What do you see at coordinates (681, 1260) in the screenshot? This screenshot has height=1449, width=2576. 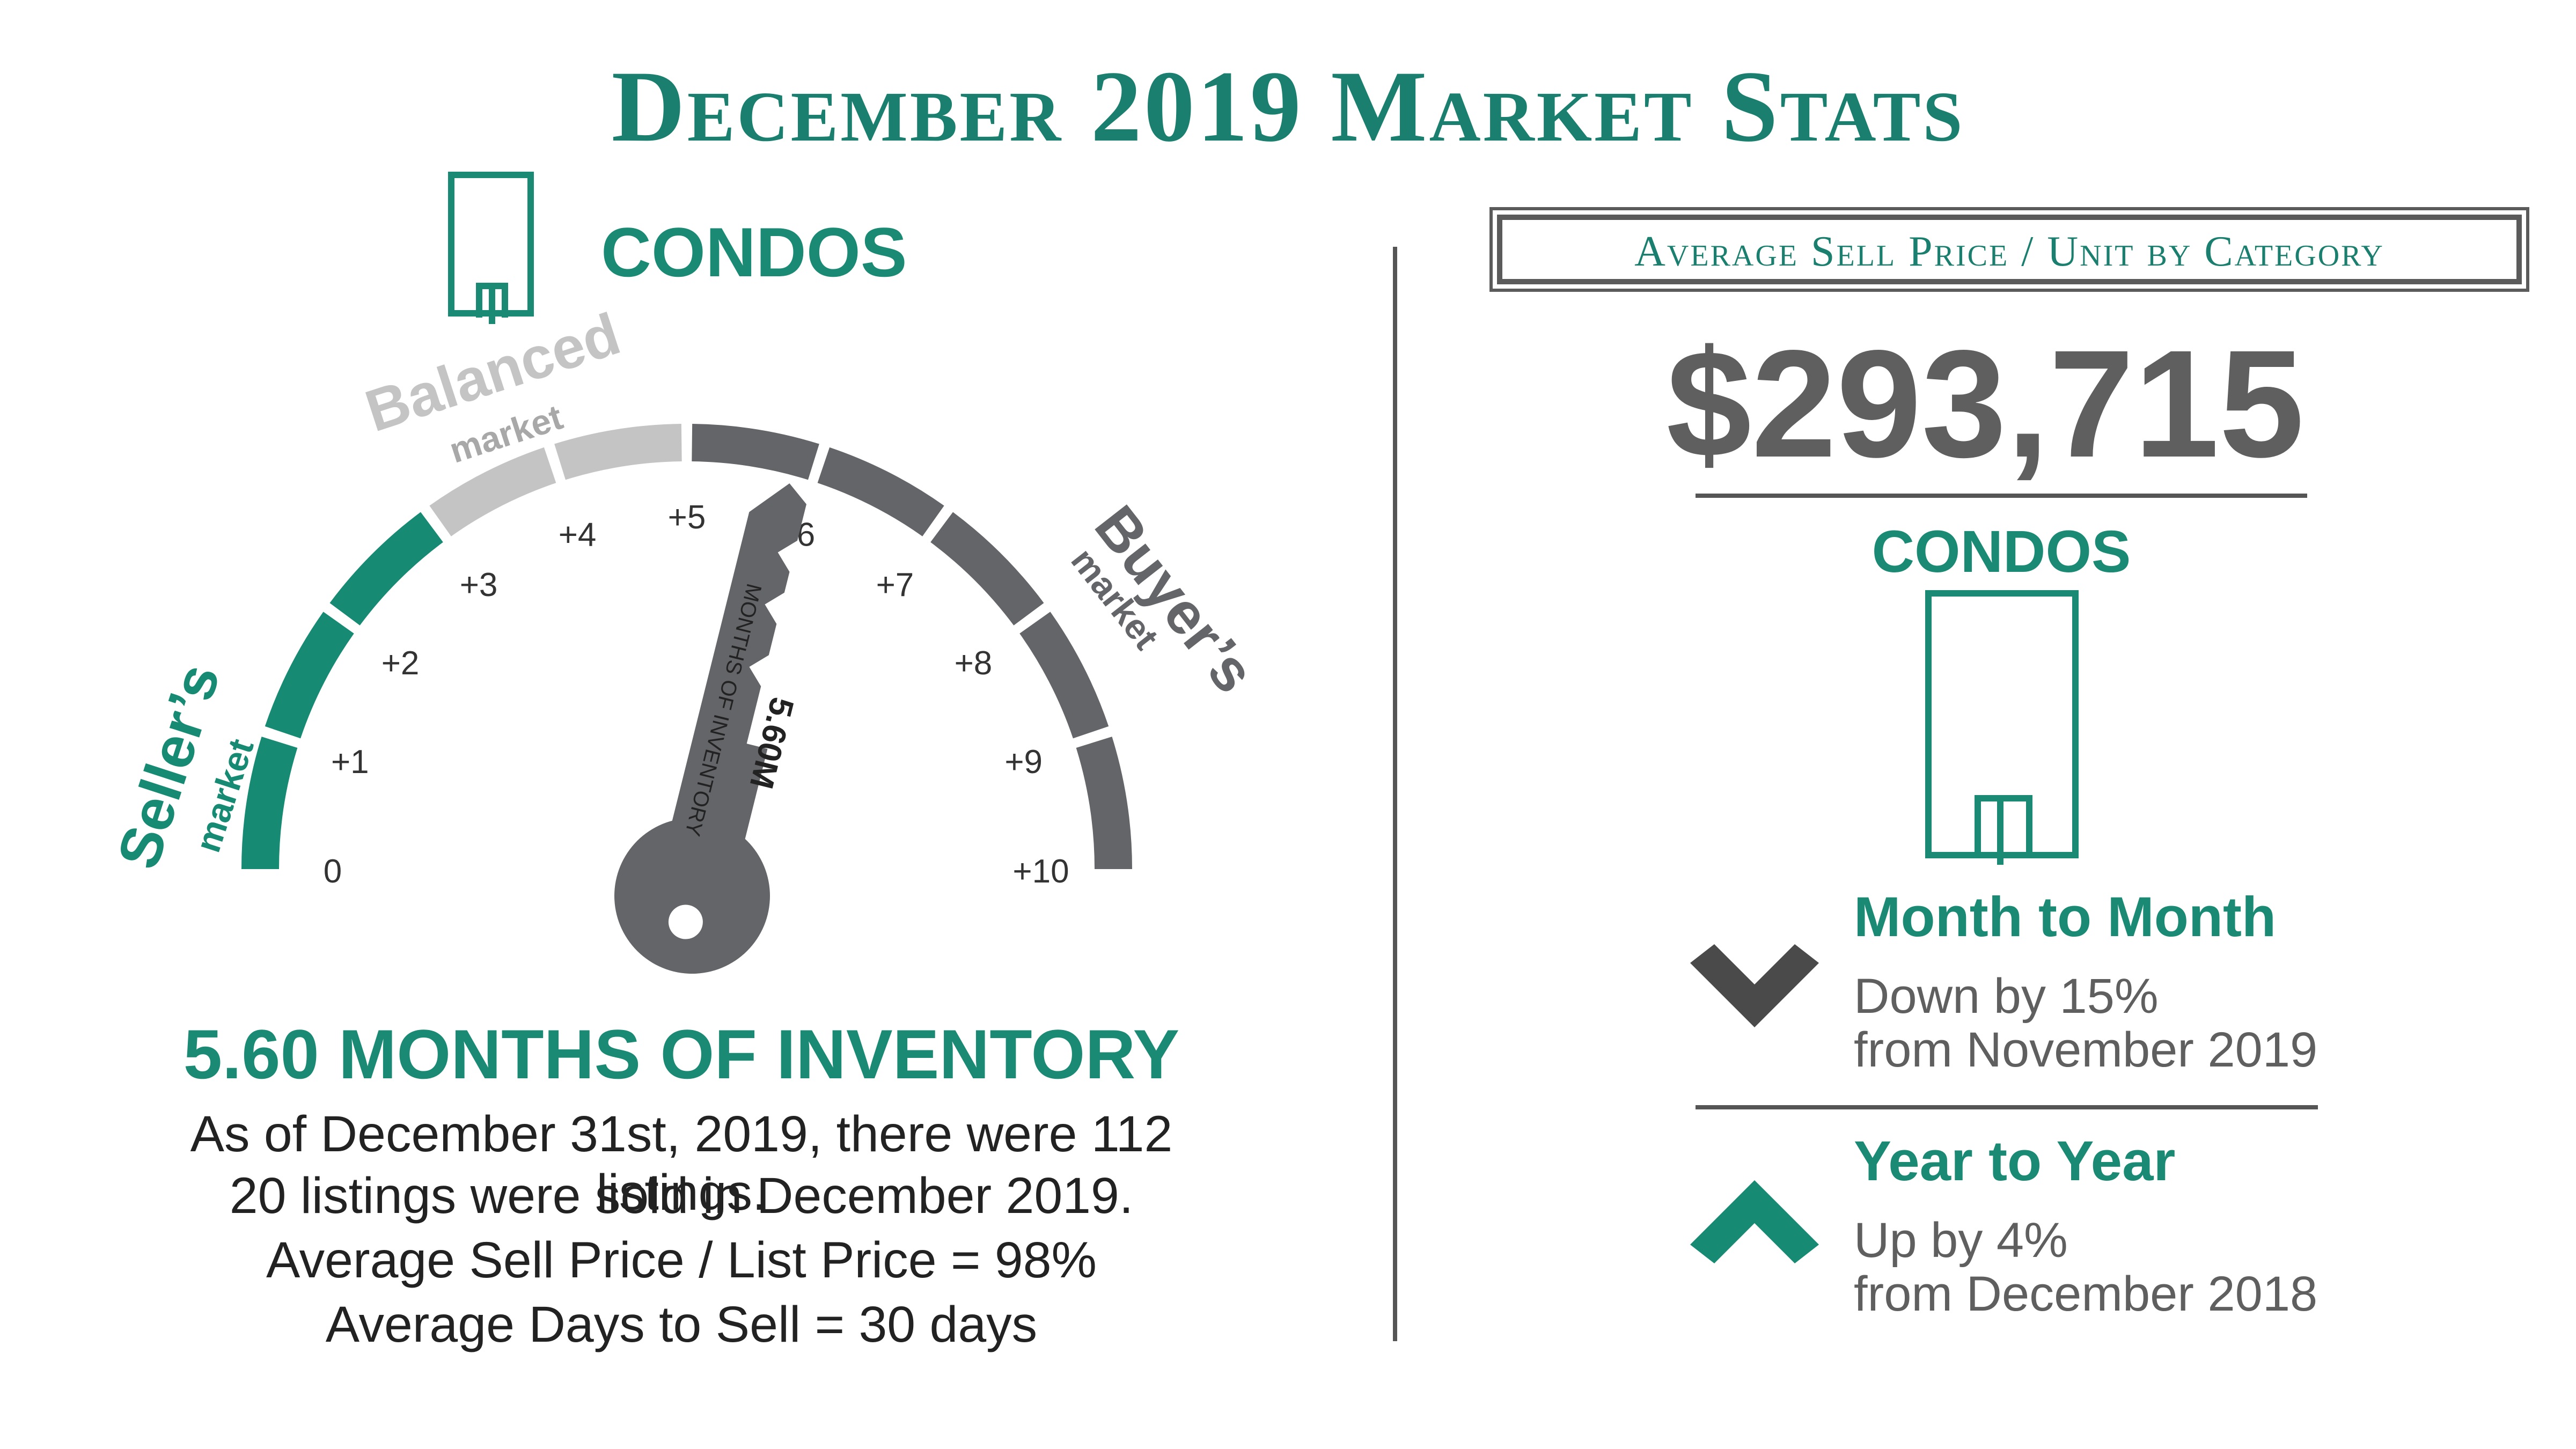 I see `stat-line-3: Average Sell Price / List Price = 98%` at bounding box center [681, 1260].